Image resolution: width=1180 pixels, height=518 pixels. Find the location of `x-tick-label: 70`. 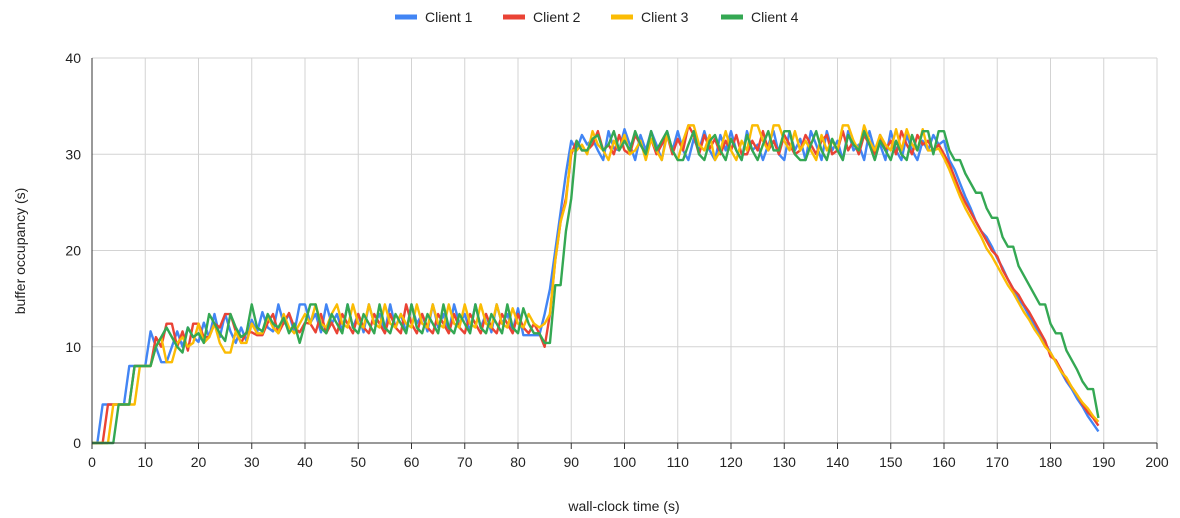

x-tick-label: 70 is located at coordinates (465, 462).